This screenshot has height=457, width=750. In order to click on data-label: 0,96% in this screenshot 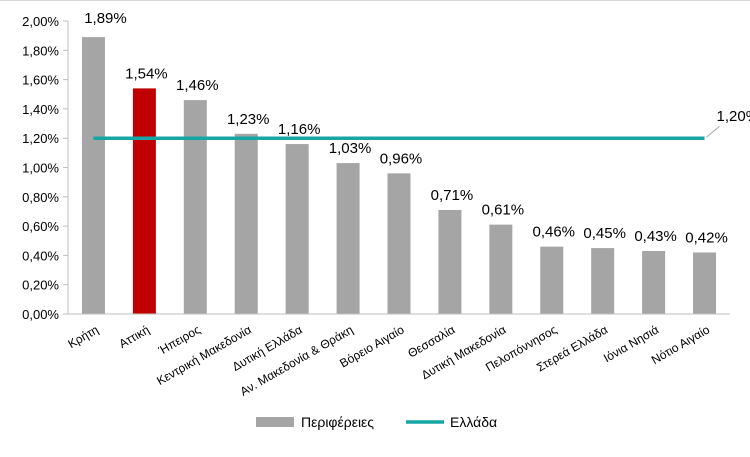, I will do `click(401, 158)`.